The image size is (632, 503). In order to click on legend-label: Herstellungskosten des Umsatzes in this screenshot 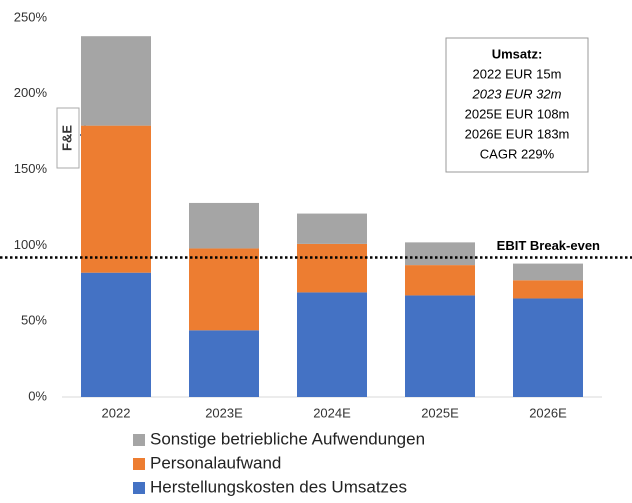, I will do `click(278, 486)`.